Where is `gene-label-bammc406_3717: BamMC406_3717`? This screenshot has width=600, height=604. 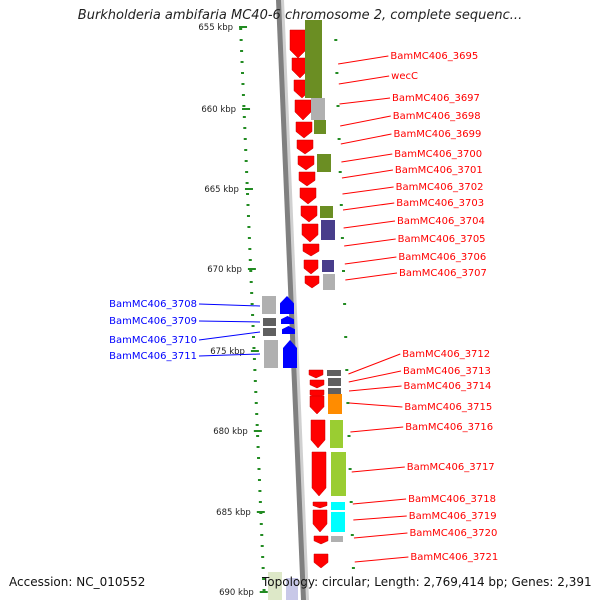 gene-label-bammc406_3717: BamMC406_3717 is located at coordinates (451, 467).